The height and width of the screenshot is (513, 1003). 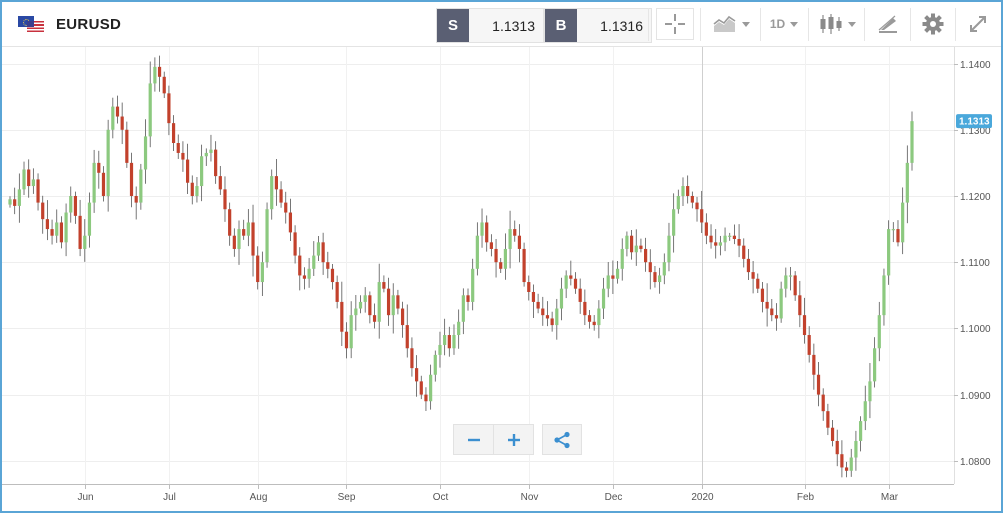 What do you see at coordinates (598, 25) in the screenshot?
I see `buy-quote: B 1.1316` at bounding box center [598, 25].